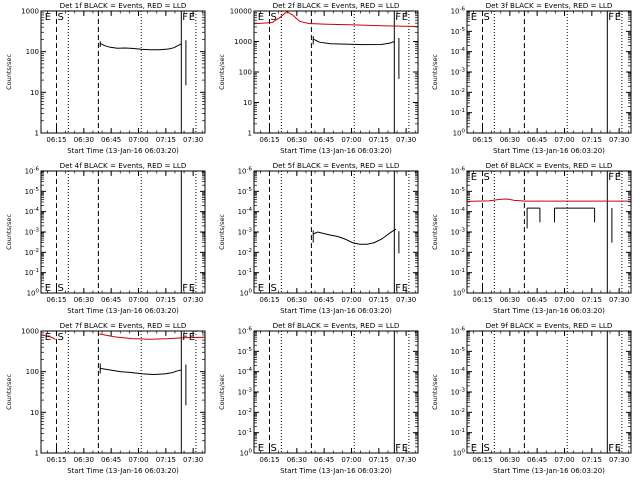 This screenshot has height=484, width=640. Describe the element at coordinates (152, 336) in the screenshot. I see `lld-series-line` at that location.